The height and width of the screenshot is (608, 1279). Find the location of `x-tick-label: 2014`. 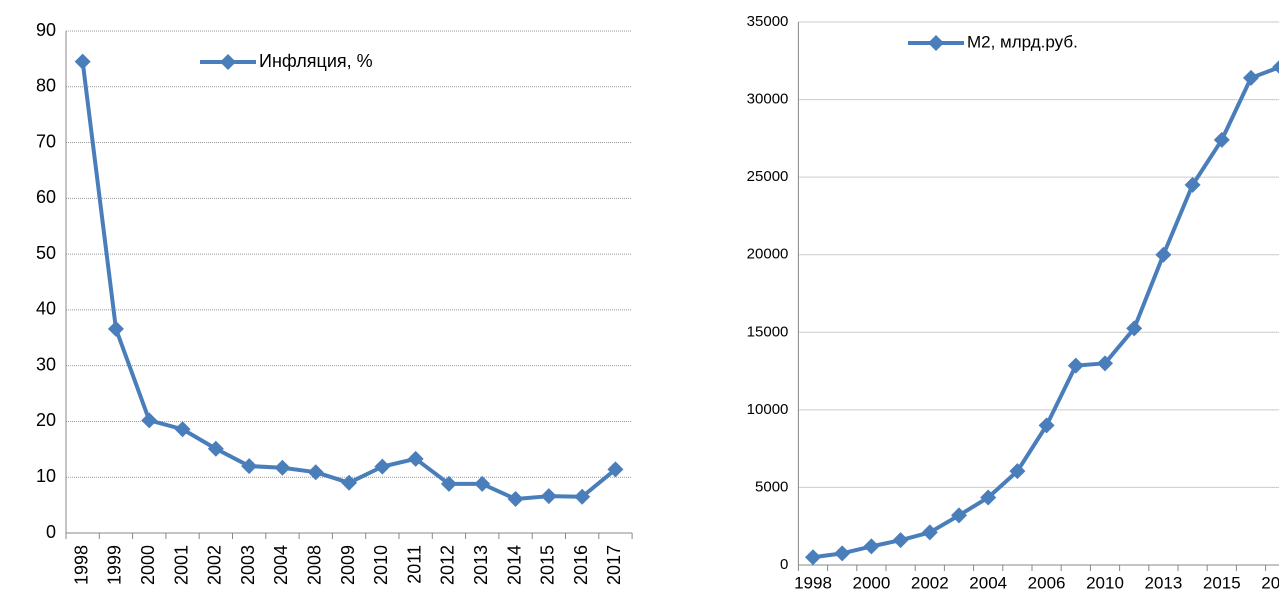

x-tick-label: 2014 is located at coordinates (514, 565).